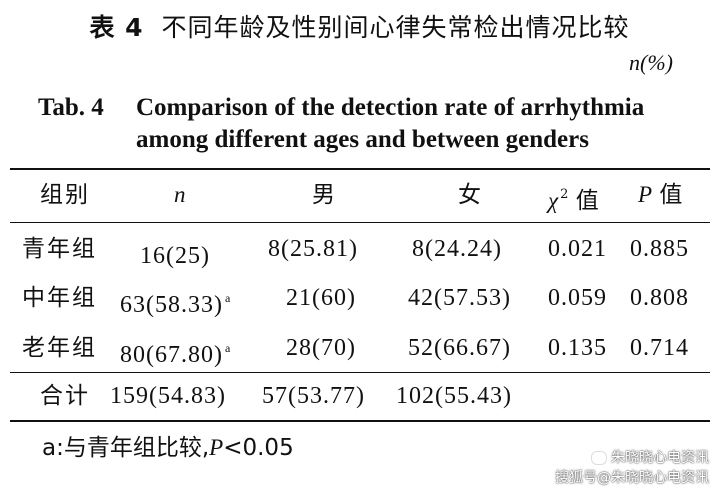 This screenshot has height=498, width=719. Describe the element at coordinates (651, 62) in the screenshot. I see `unit-label: n(%)` at that location.